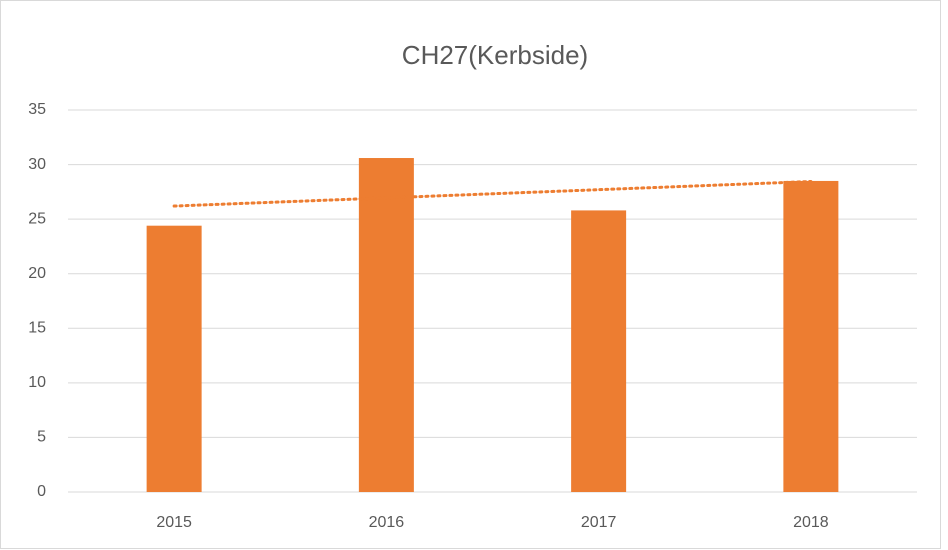 This screenshot has width=948, height=550. Describe the element at coordinates (37, 382) in the screenshot. I see `y-tick-label: 10` at that location.